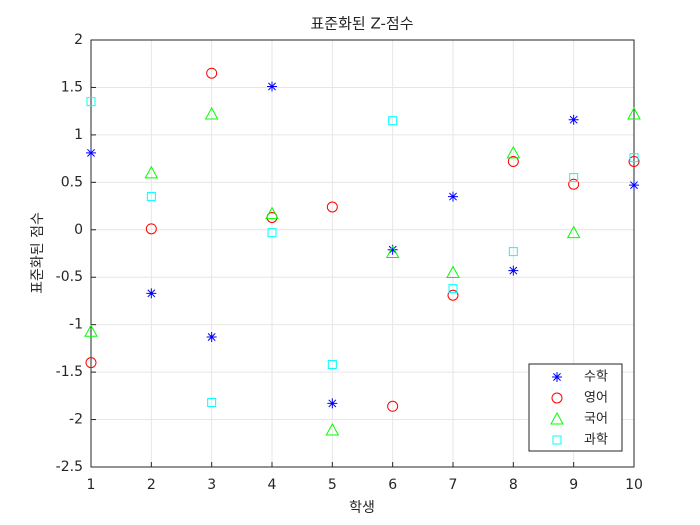 The image size is (700, 525). I want to click on x-tick-label: 7, so click(453, 485).